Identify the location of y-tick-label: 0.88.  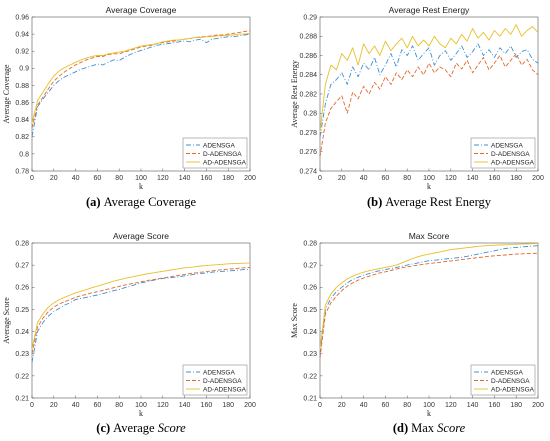
(22, 86).